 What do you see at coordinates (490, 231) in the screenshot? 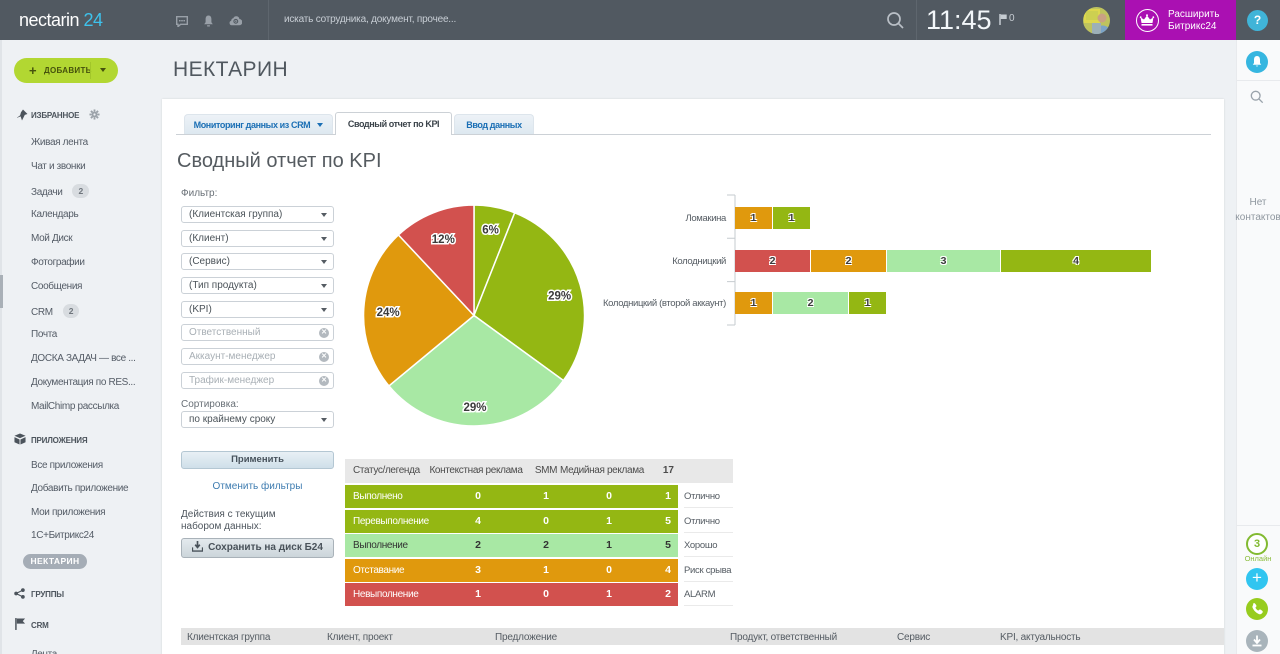
I see `svg-text: 6%` at bounding box center [490, 231].